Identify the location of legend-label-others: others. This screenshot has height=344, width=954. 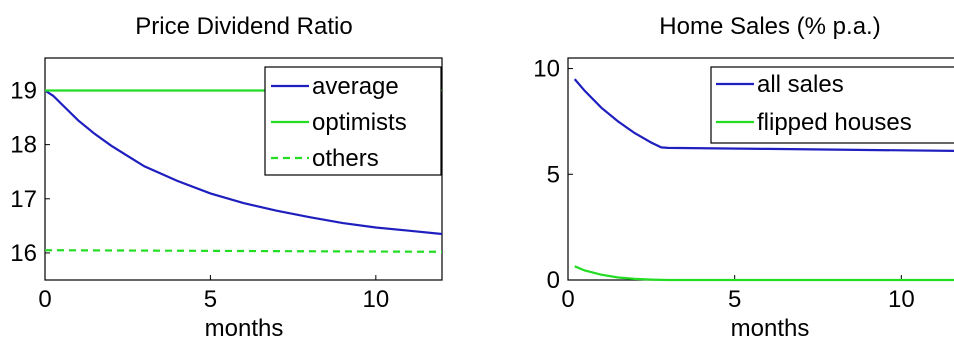
(345, 158).